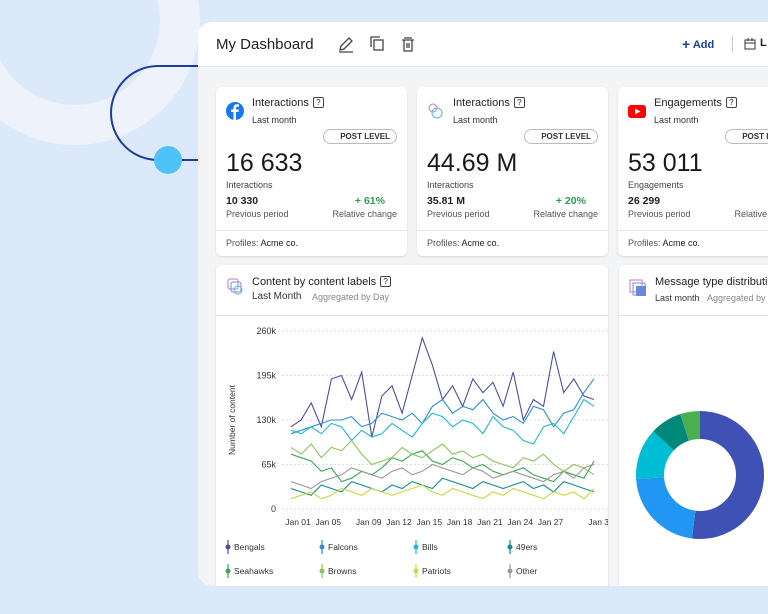 The width and height of the screenshot is (768, 614). What do you see at coordinates (677, 298) in the screenshot?
I see `chart-subtitle: Last month` at bounding box center [677, 298].